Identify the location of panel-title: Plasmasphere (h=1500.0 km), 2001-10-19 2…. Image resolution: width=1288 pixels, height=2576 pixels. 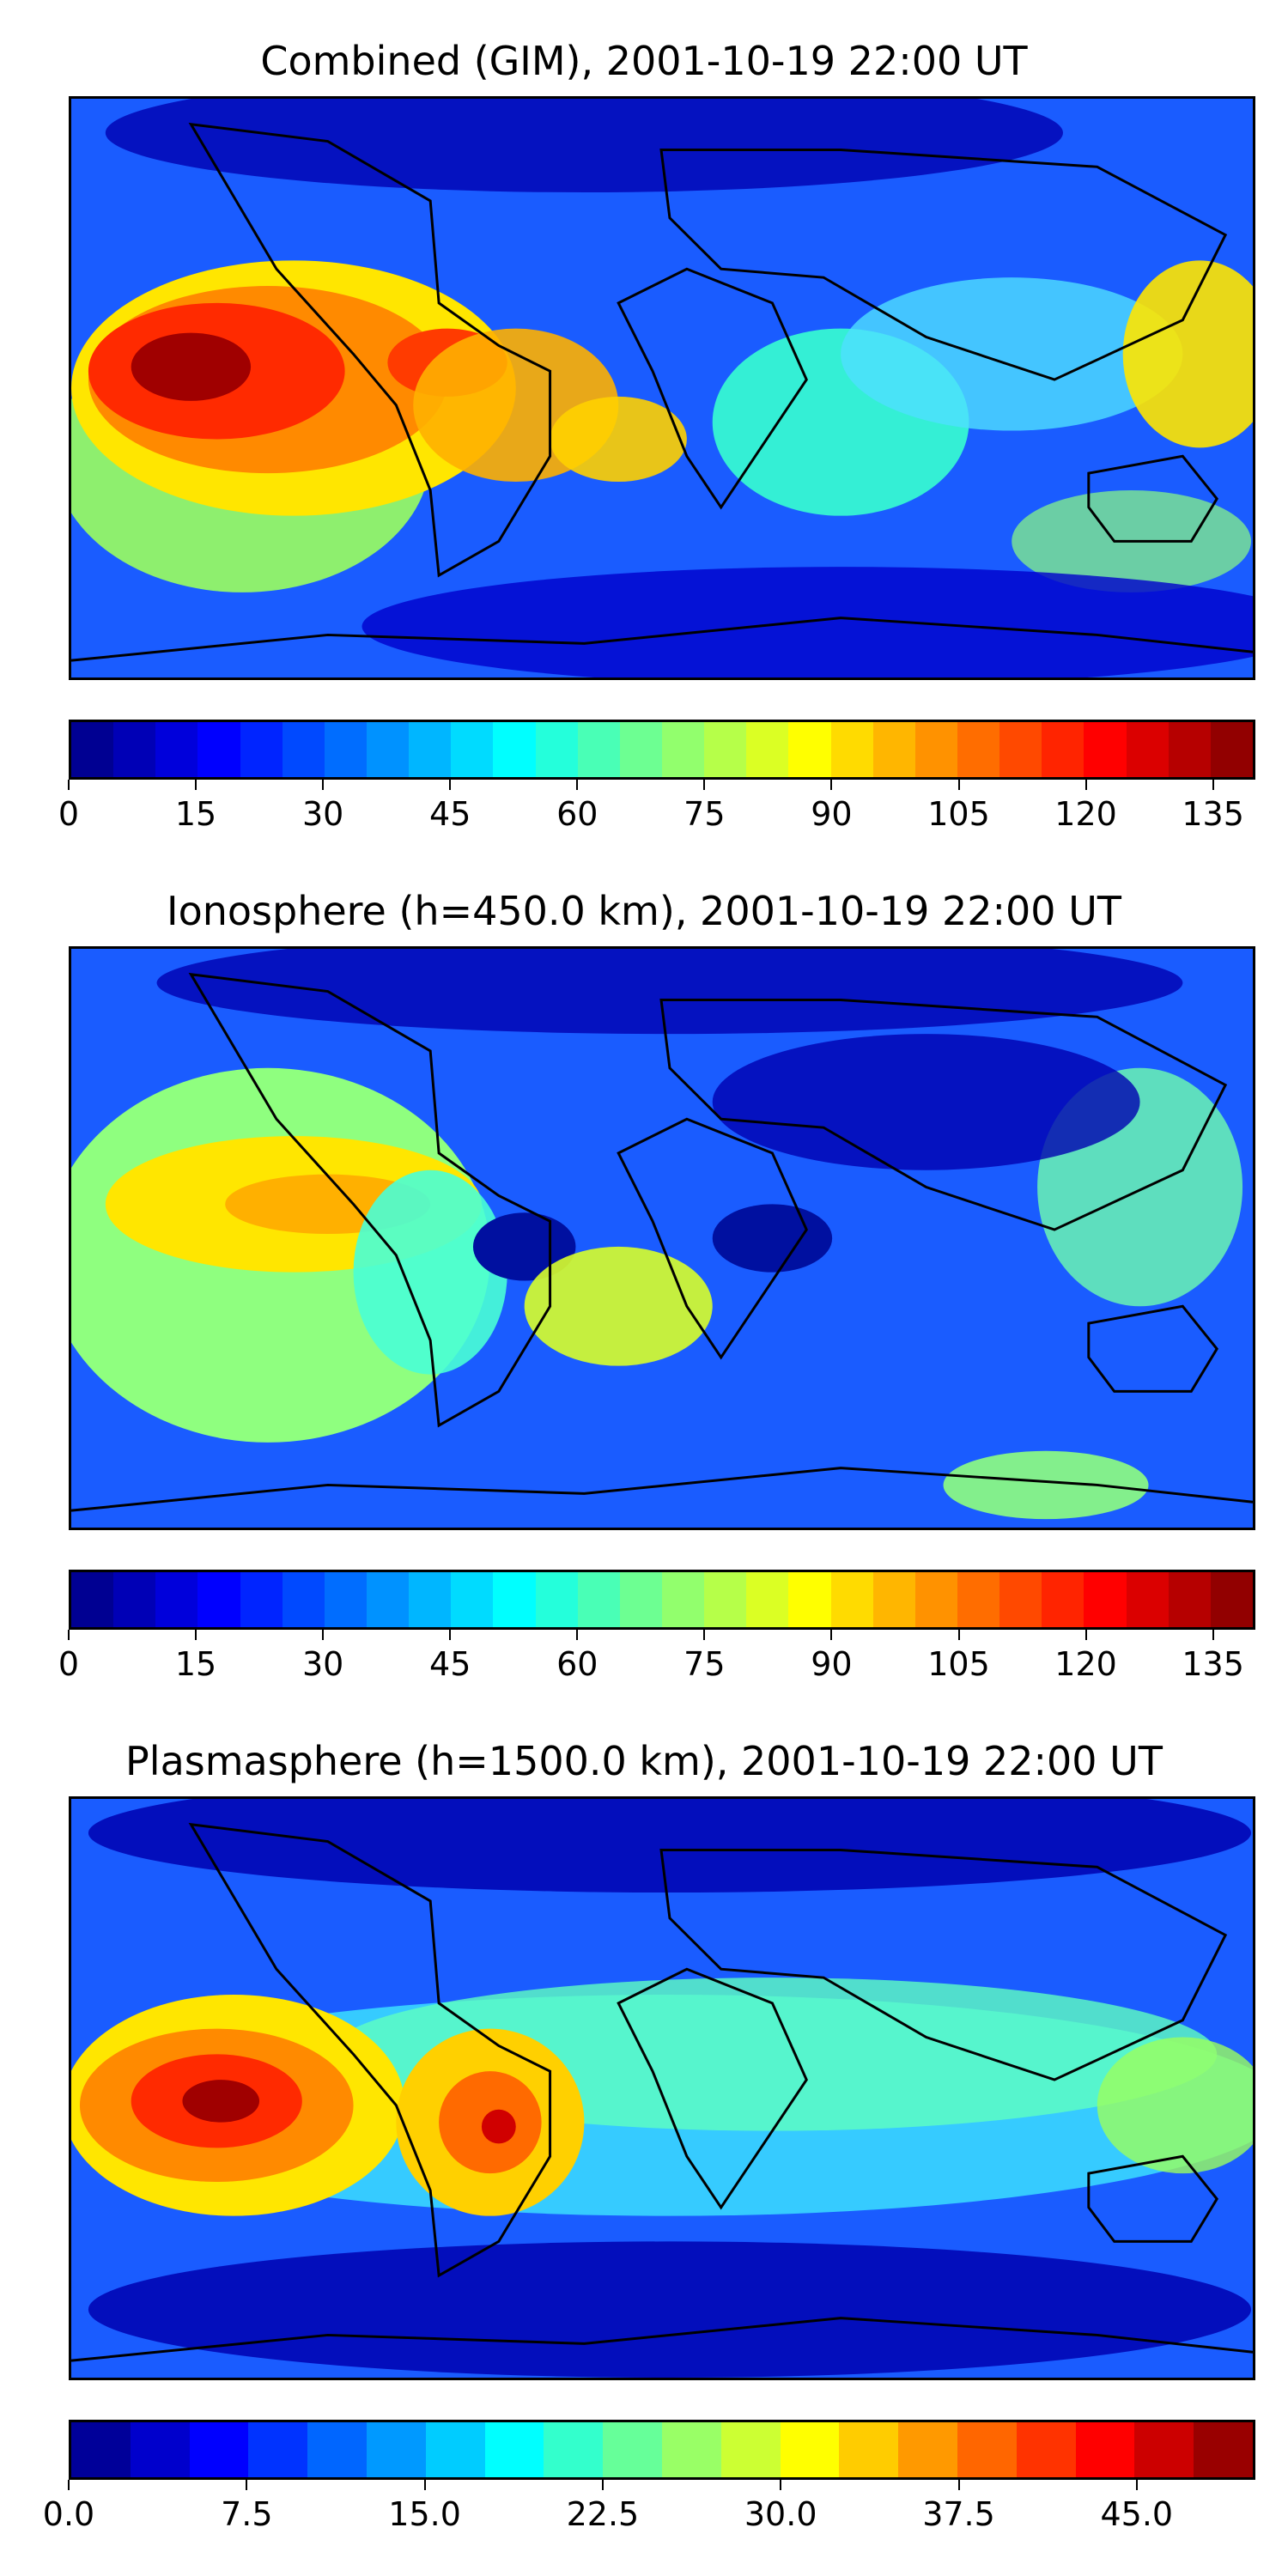
(644, 1761).